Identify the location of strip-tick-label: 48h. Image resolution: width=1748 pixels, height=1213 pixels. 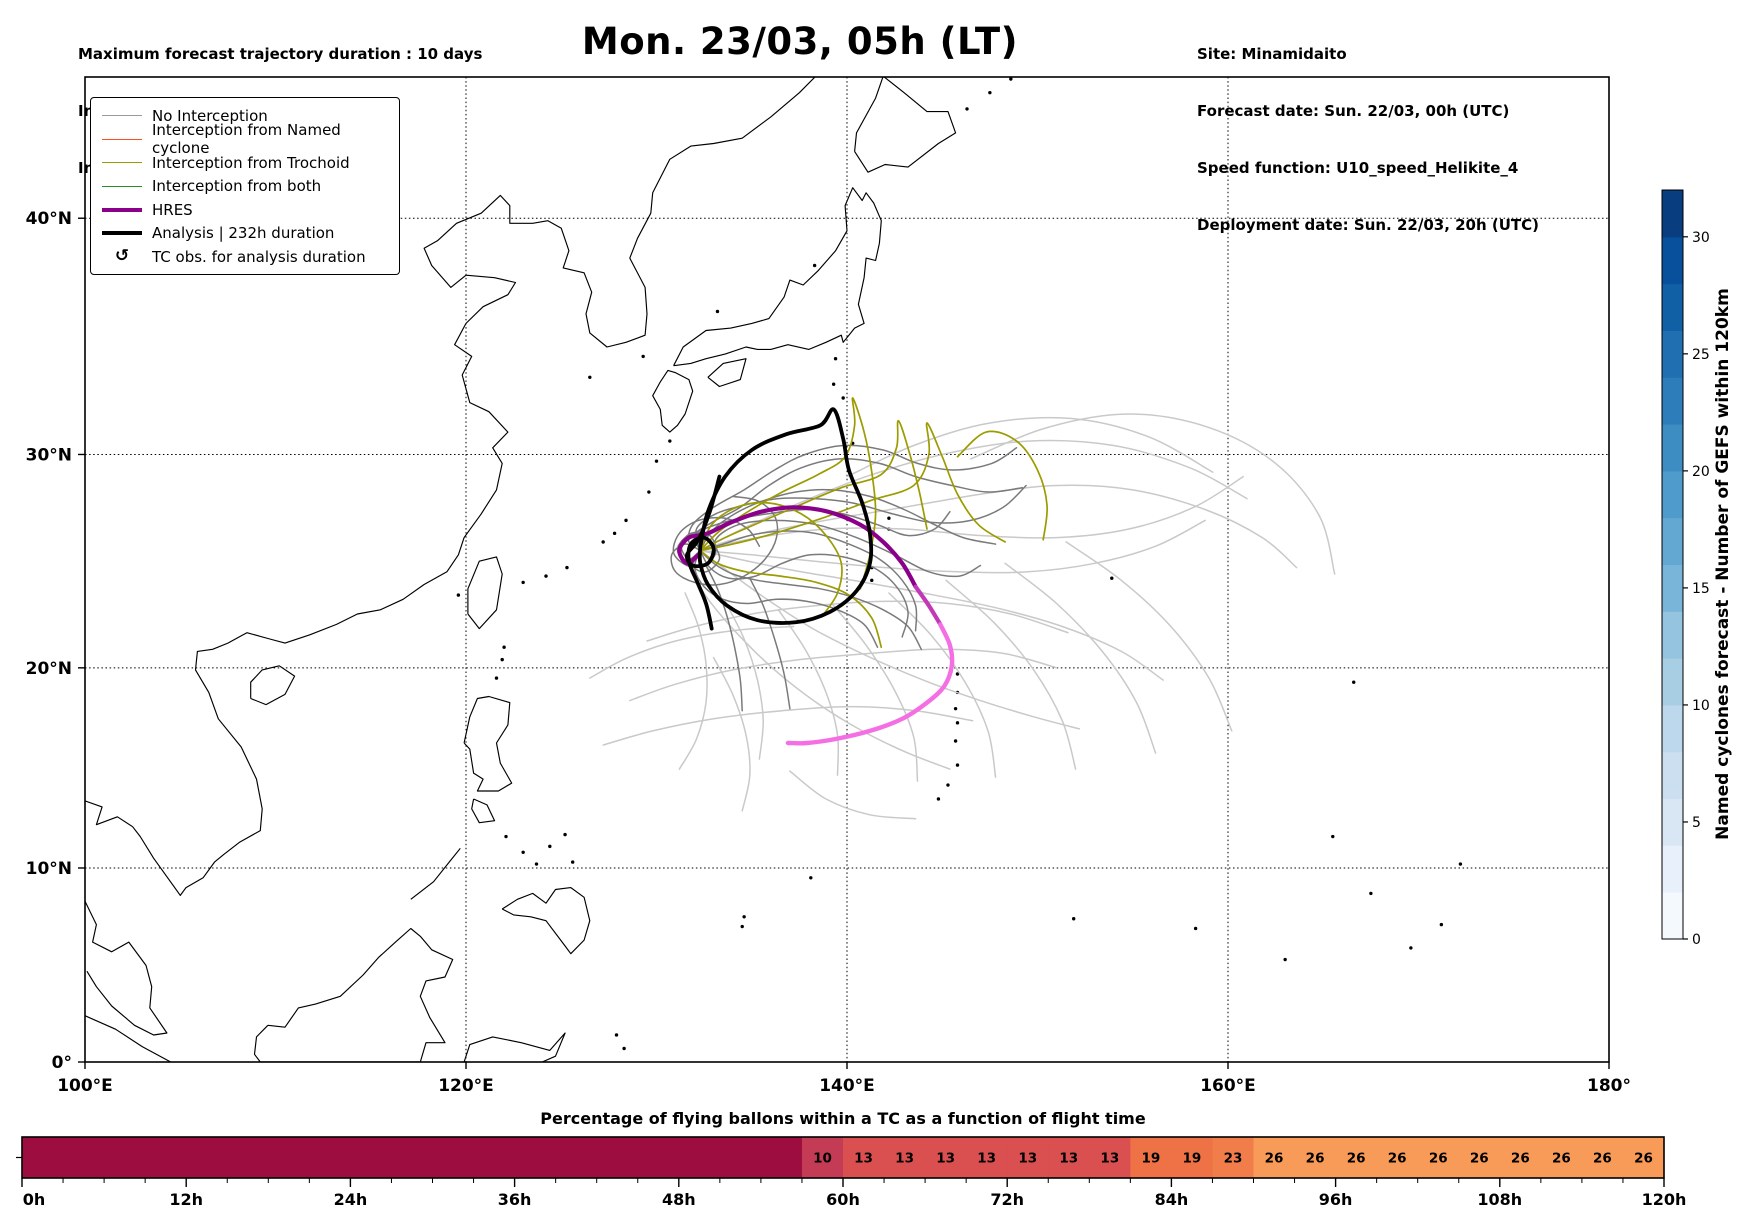
(679, 1199).